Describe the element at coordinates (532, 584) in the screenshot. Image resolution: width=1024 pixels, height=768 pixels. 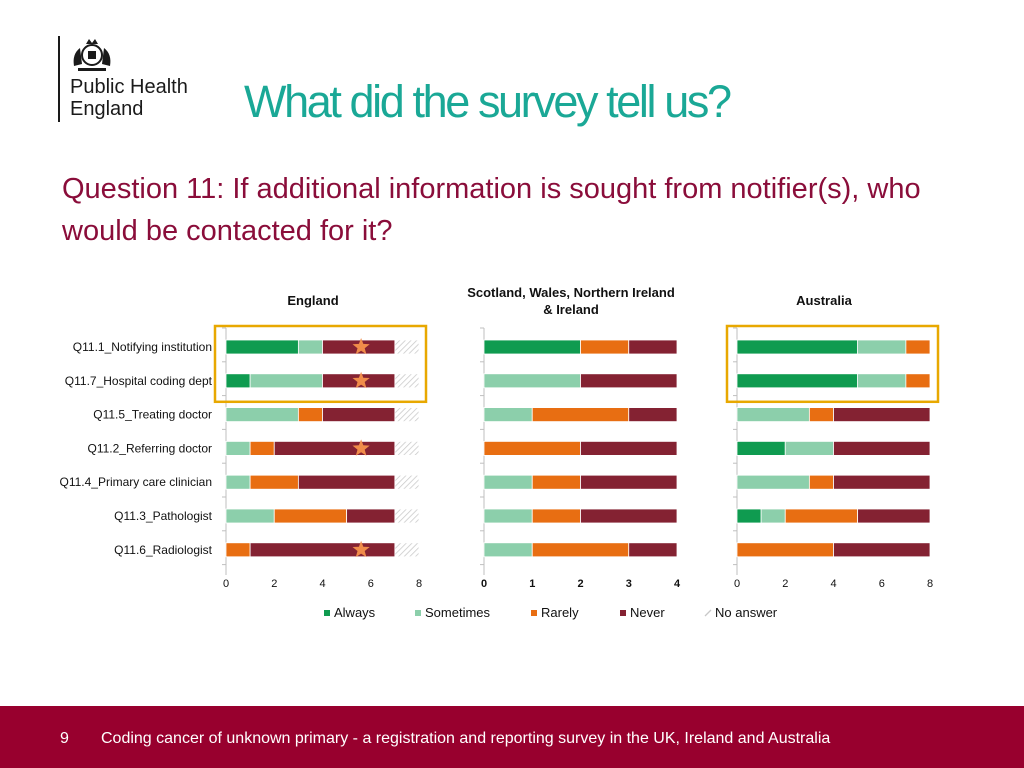
I see `x-tick-label: 1` at that location.